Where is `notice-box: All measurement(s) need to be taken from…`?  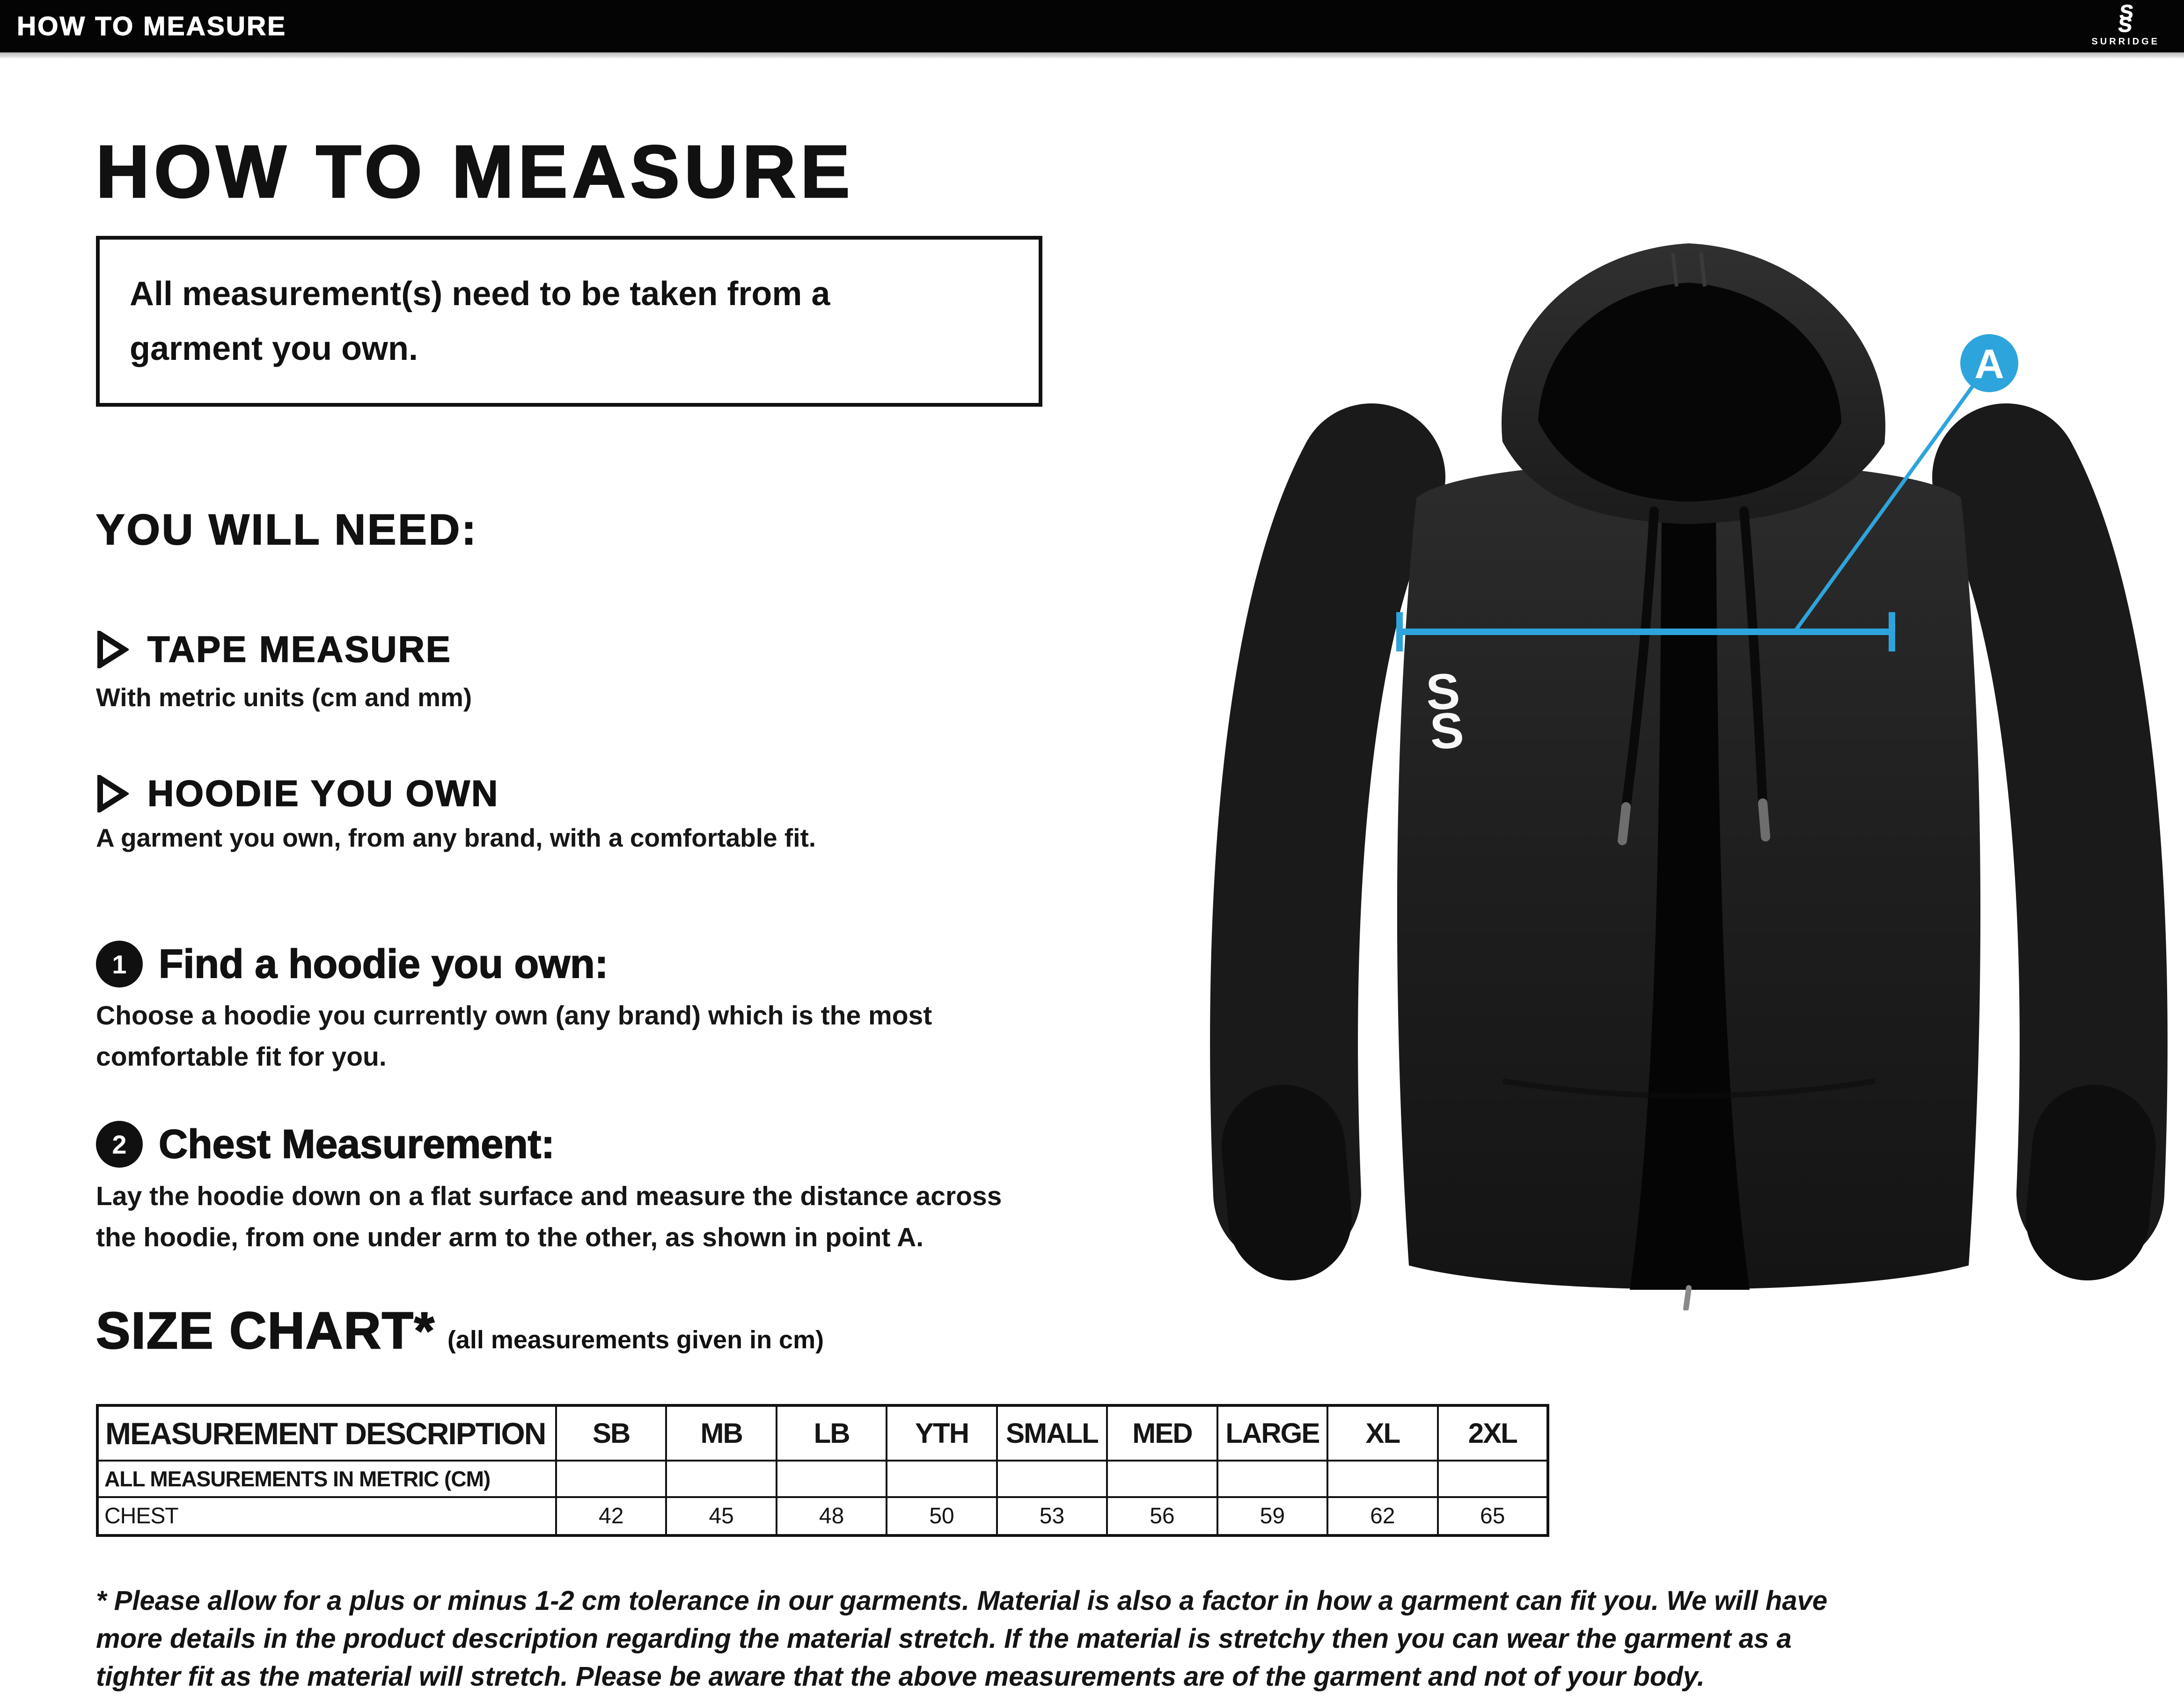 notice-box: All measurement(s) need to be taken from… is located at coordinates (569, 321).